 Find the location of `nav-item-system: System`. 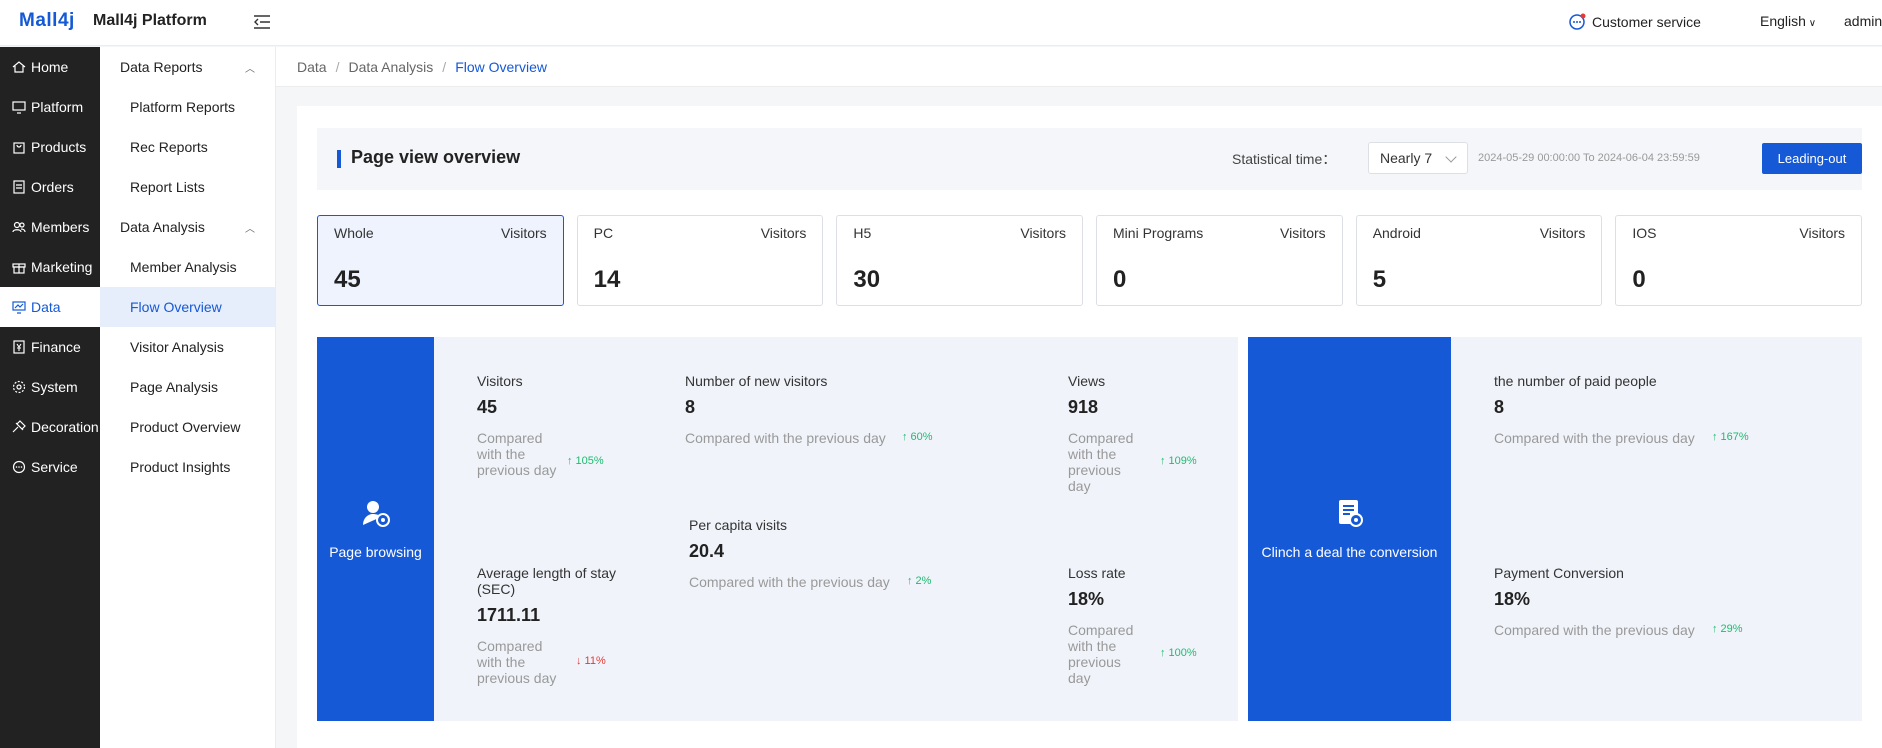

nav-item-system: System is located at coordinates (50, 387).